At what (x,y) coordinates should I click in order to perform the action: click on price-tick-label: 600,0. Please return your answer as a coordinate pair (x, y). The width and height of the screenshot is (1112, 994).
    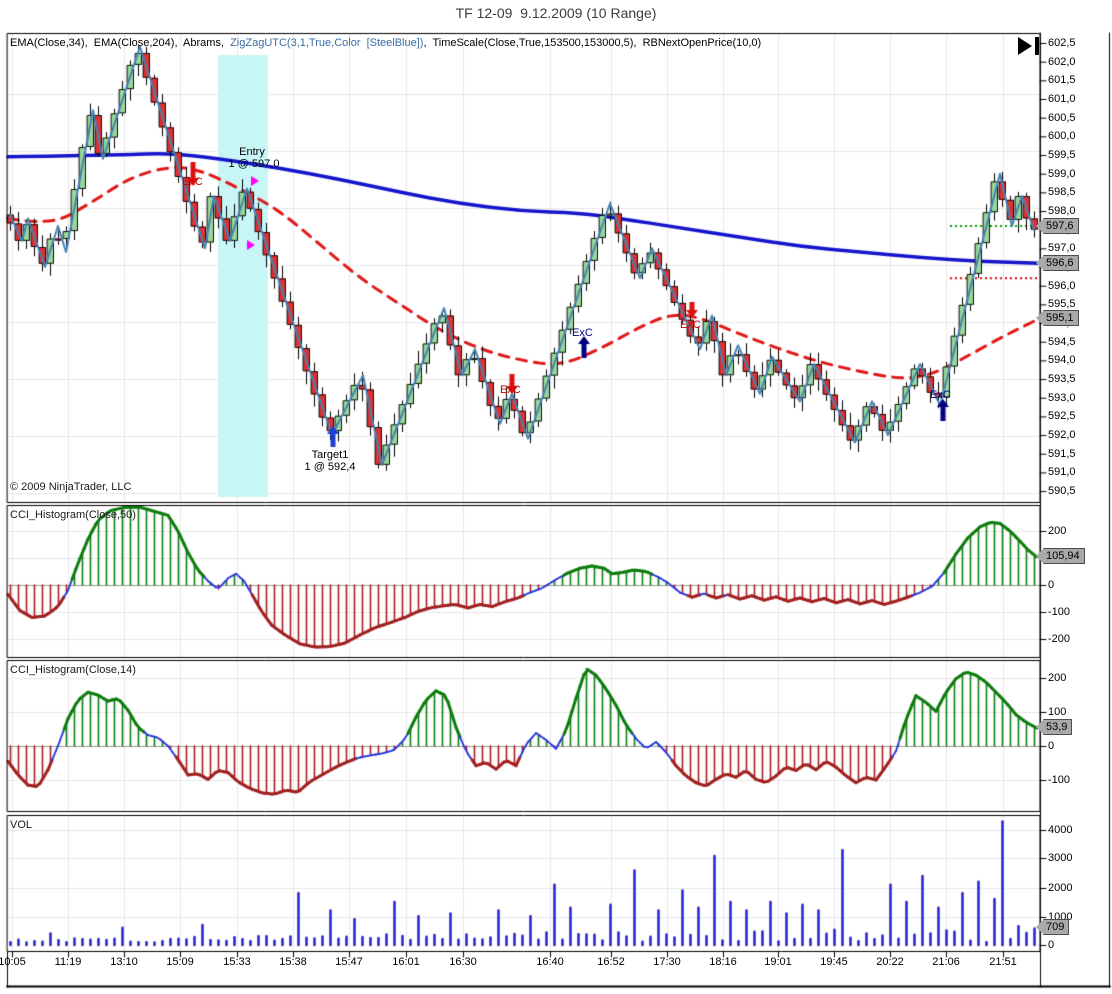
    Looking at the image, I should click on (1062, 136).